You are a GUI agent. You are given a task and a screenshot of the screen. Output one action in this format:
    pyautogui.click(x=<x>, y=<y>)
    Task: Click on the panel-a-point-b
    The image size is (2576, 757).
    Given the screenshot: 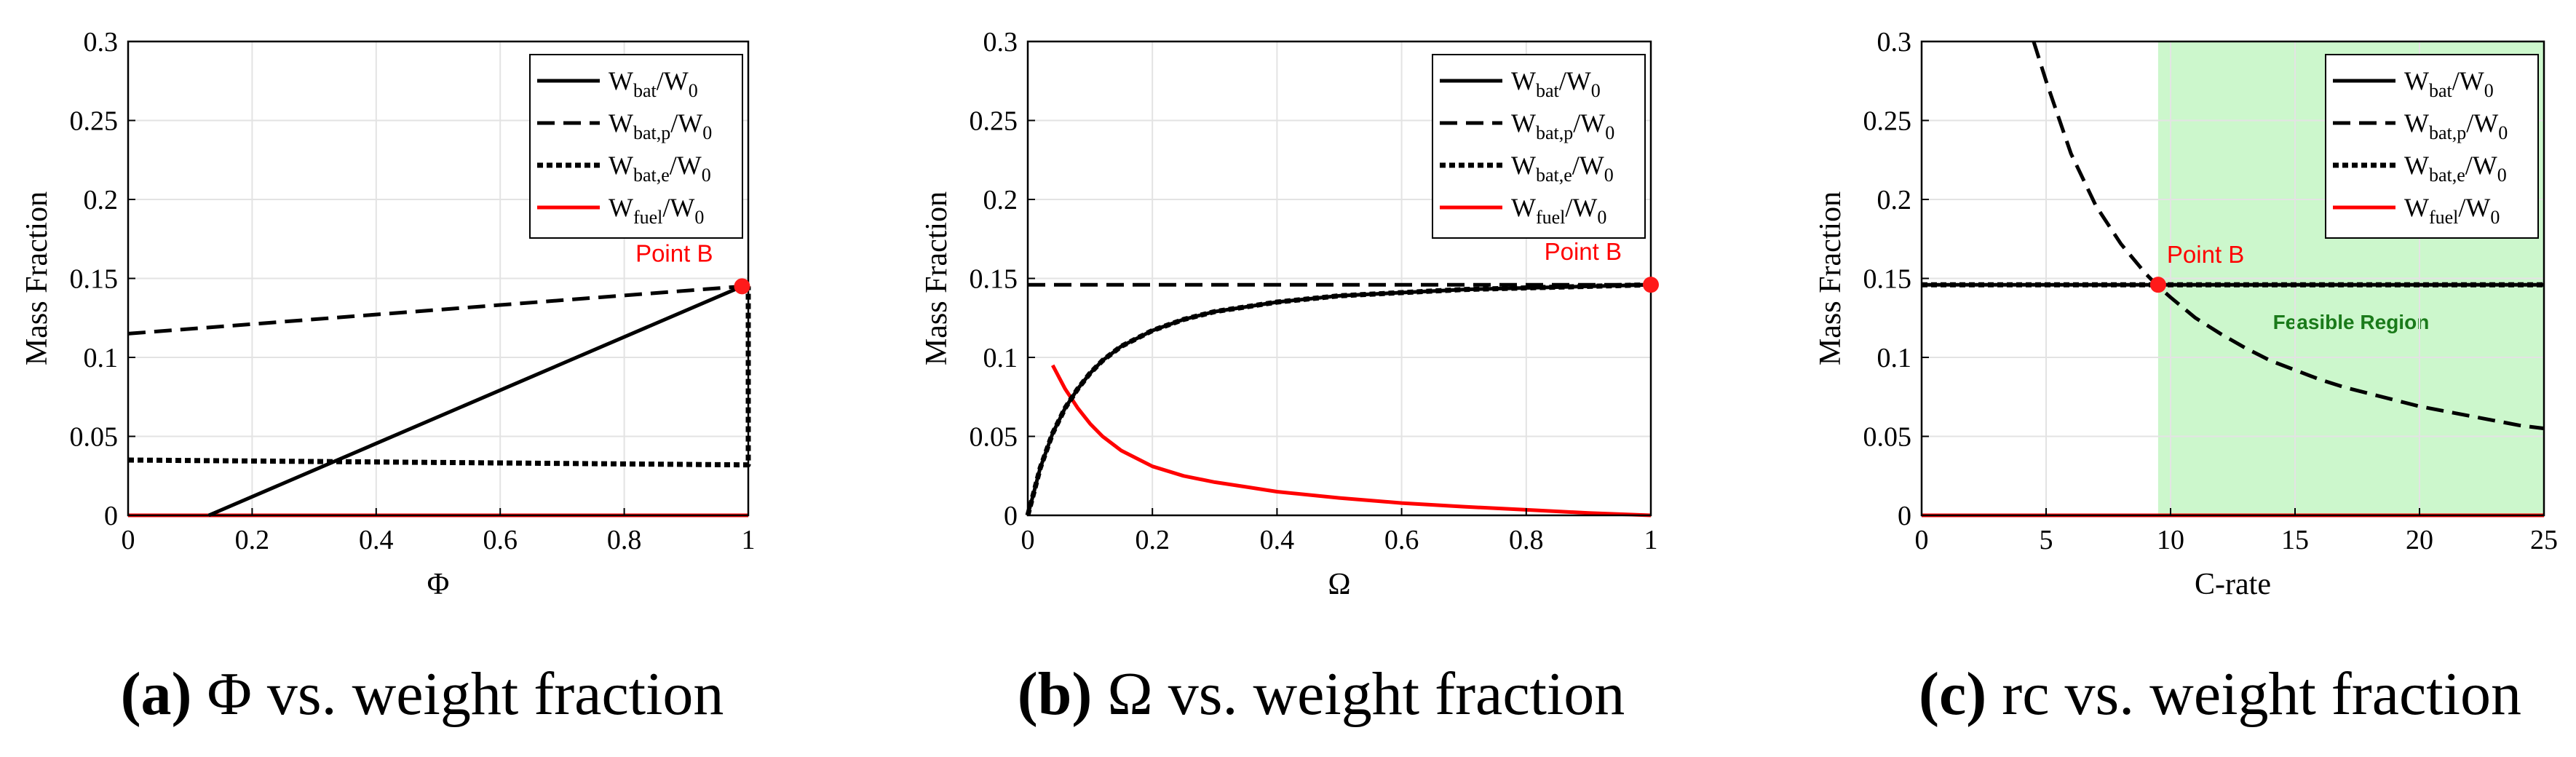 What is the action you would take?
    pyautogui.click(x=742, y=286)
    